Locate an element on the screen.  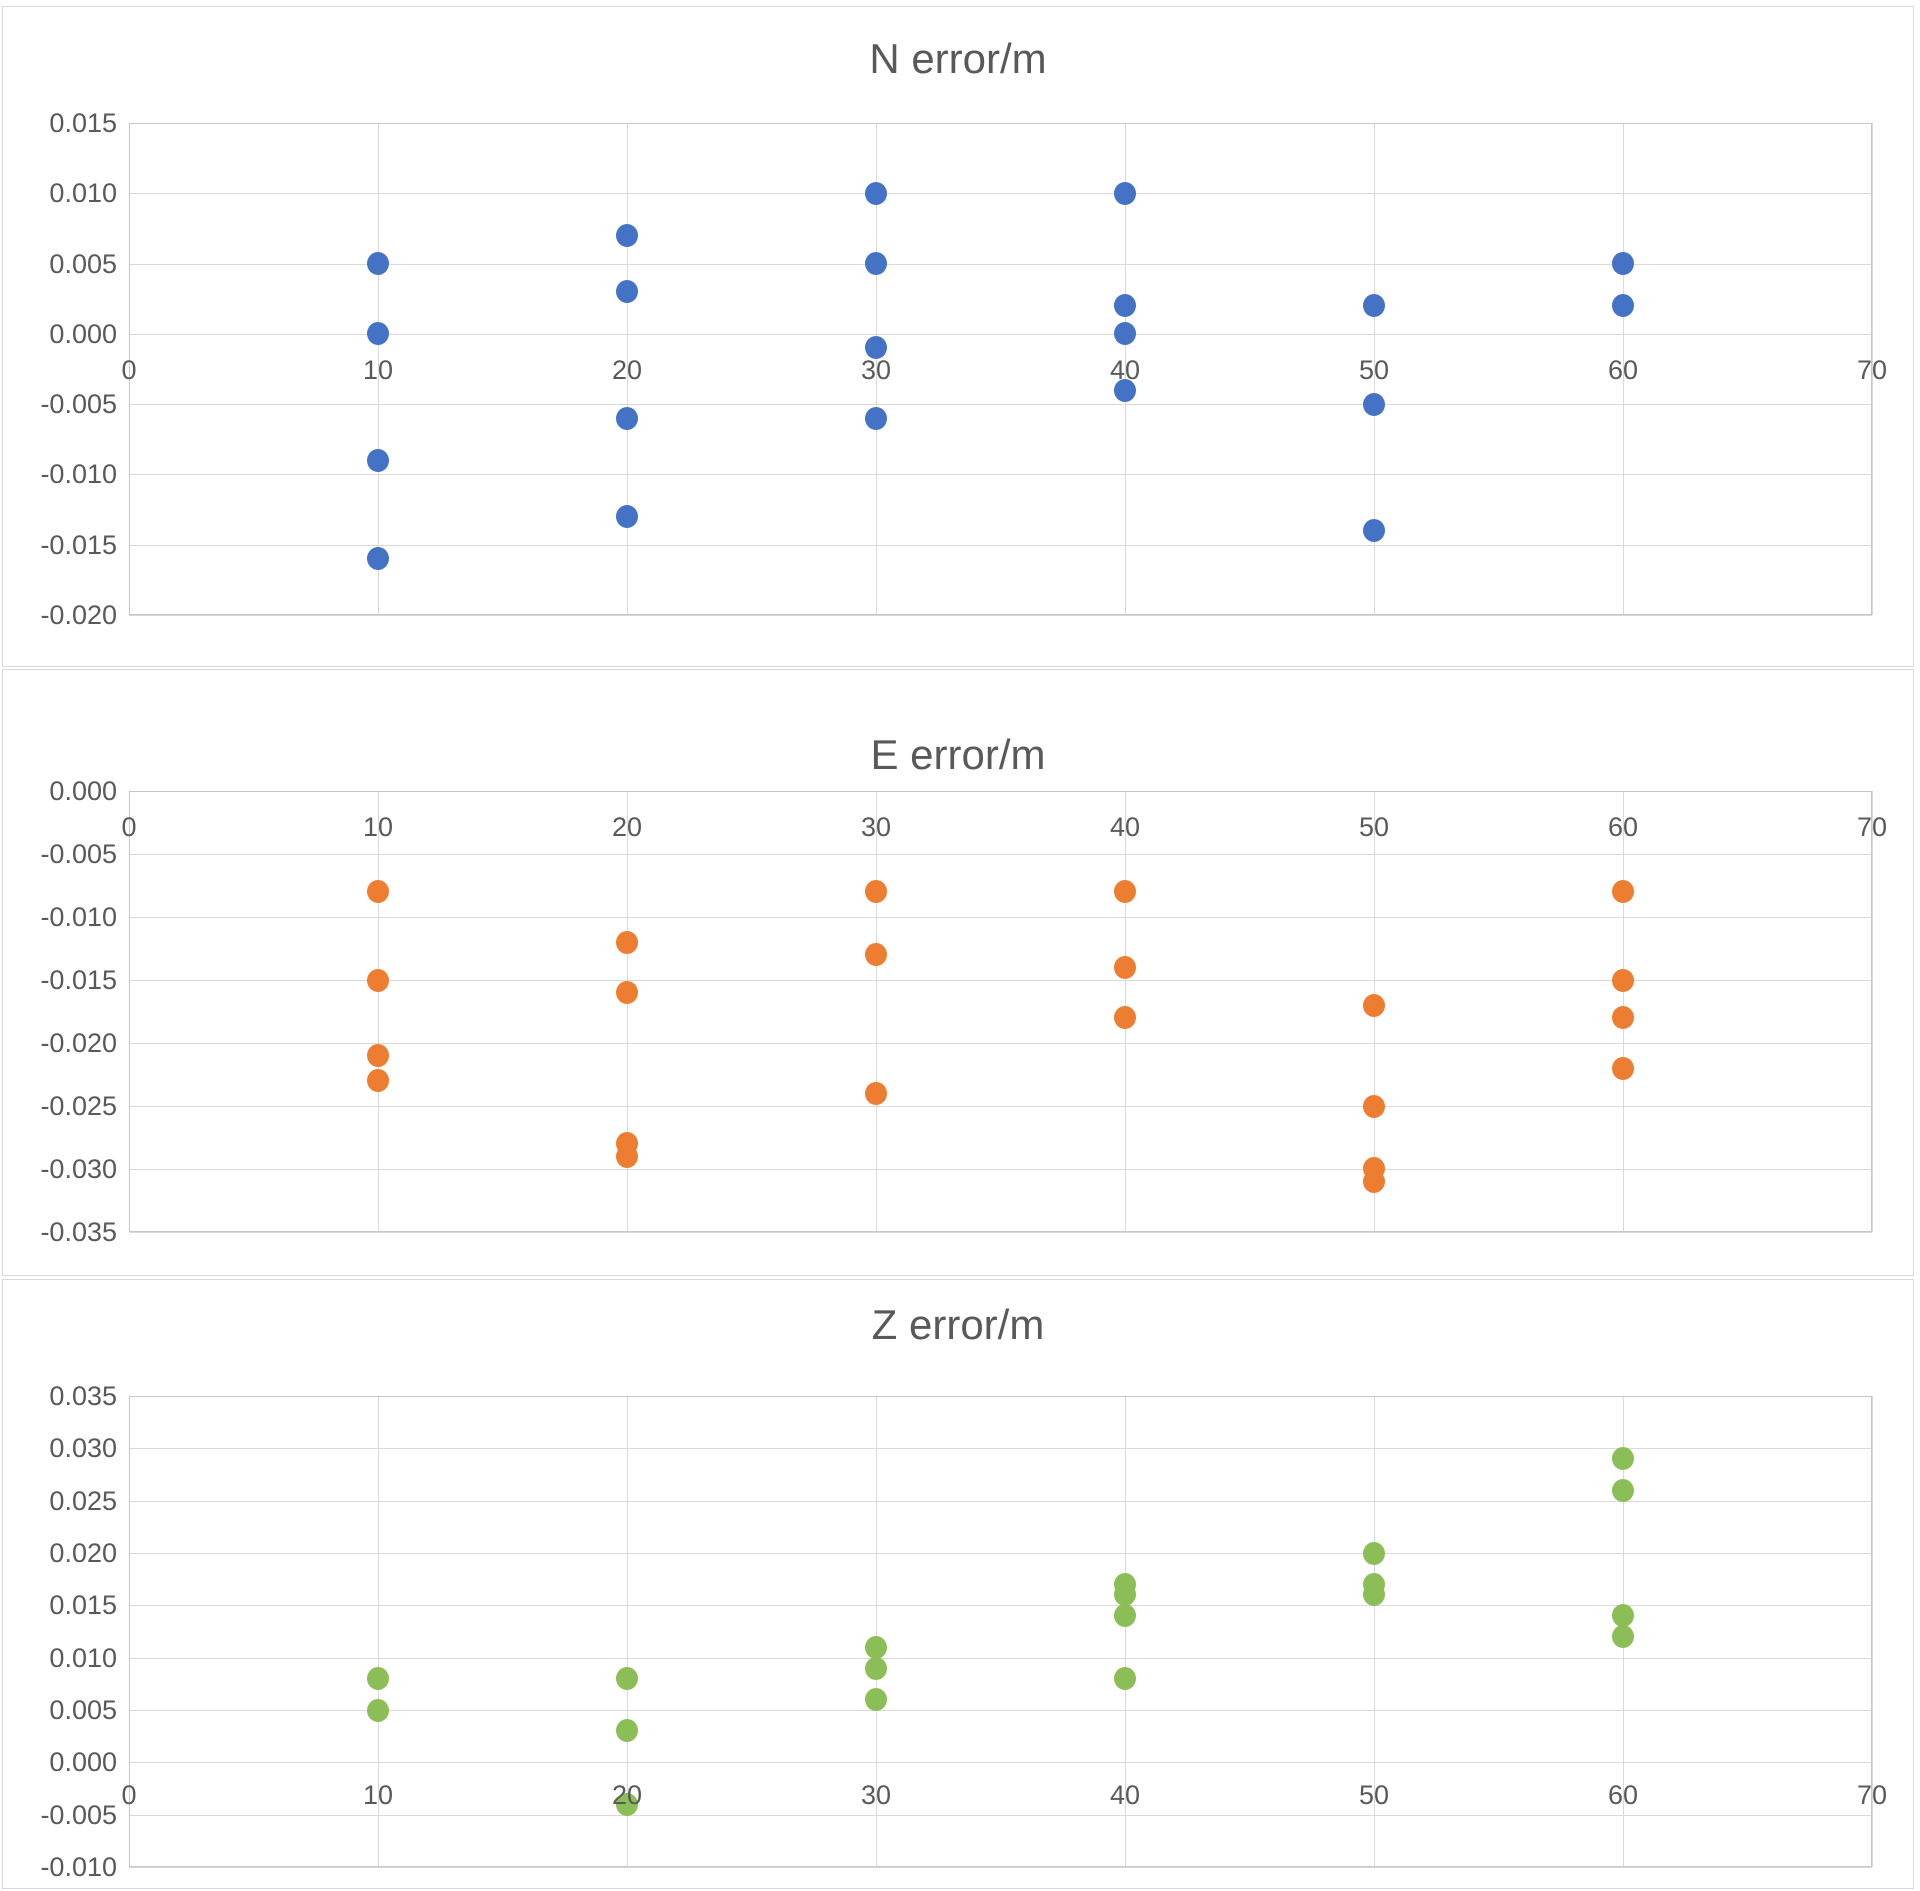
y-axis-tick-label: -0.015 is located at coordinates (78, 545).